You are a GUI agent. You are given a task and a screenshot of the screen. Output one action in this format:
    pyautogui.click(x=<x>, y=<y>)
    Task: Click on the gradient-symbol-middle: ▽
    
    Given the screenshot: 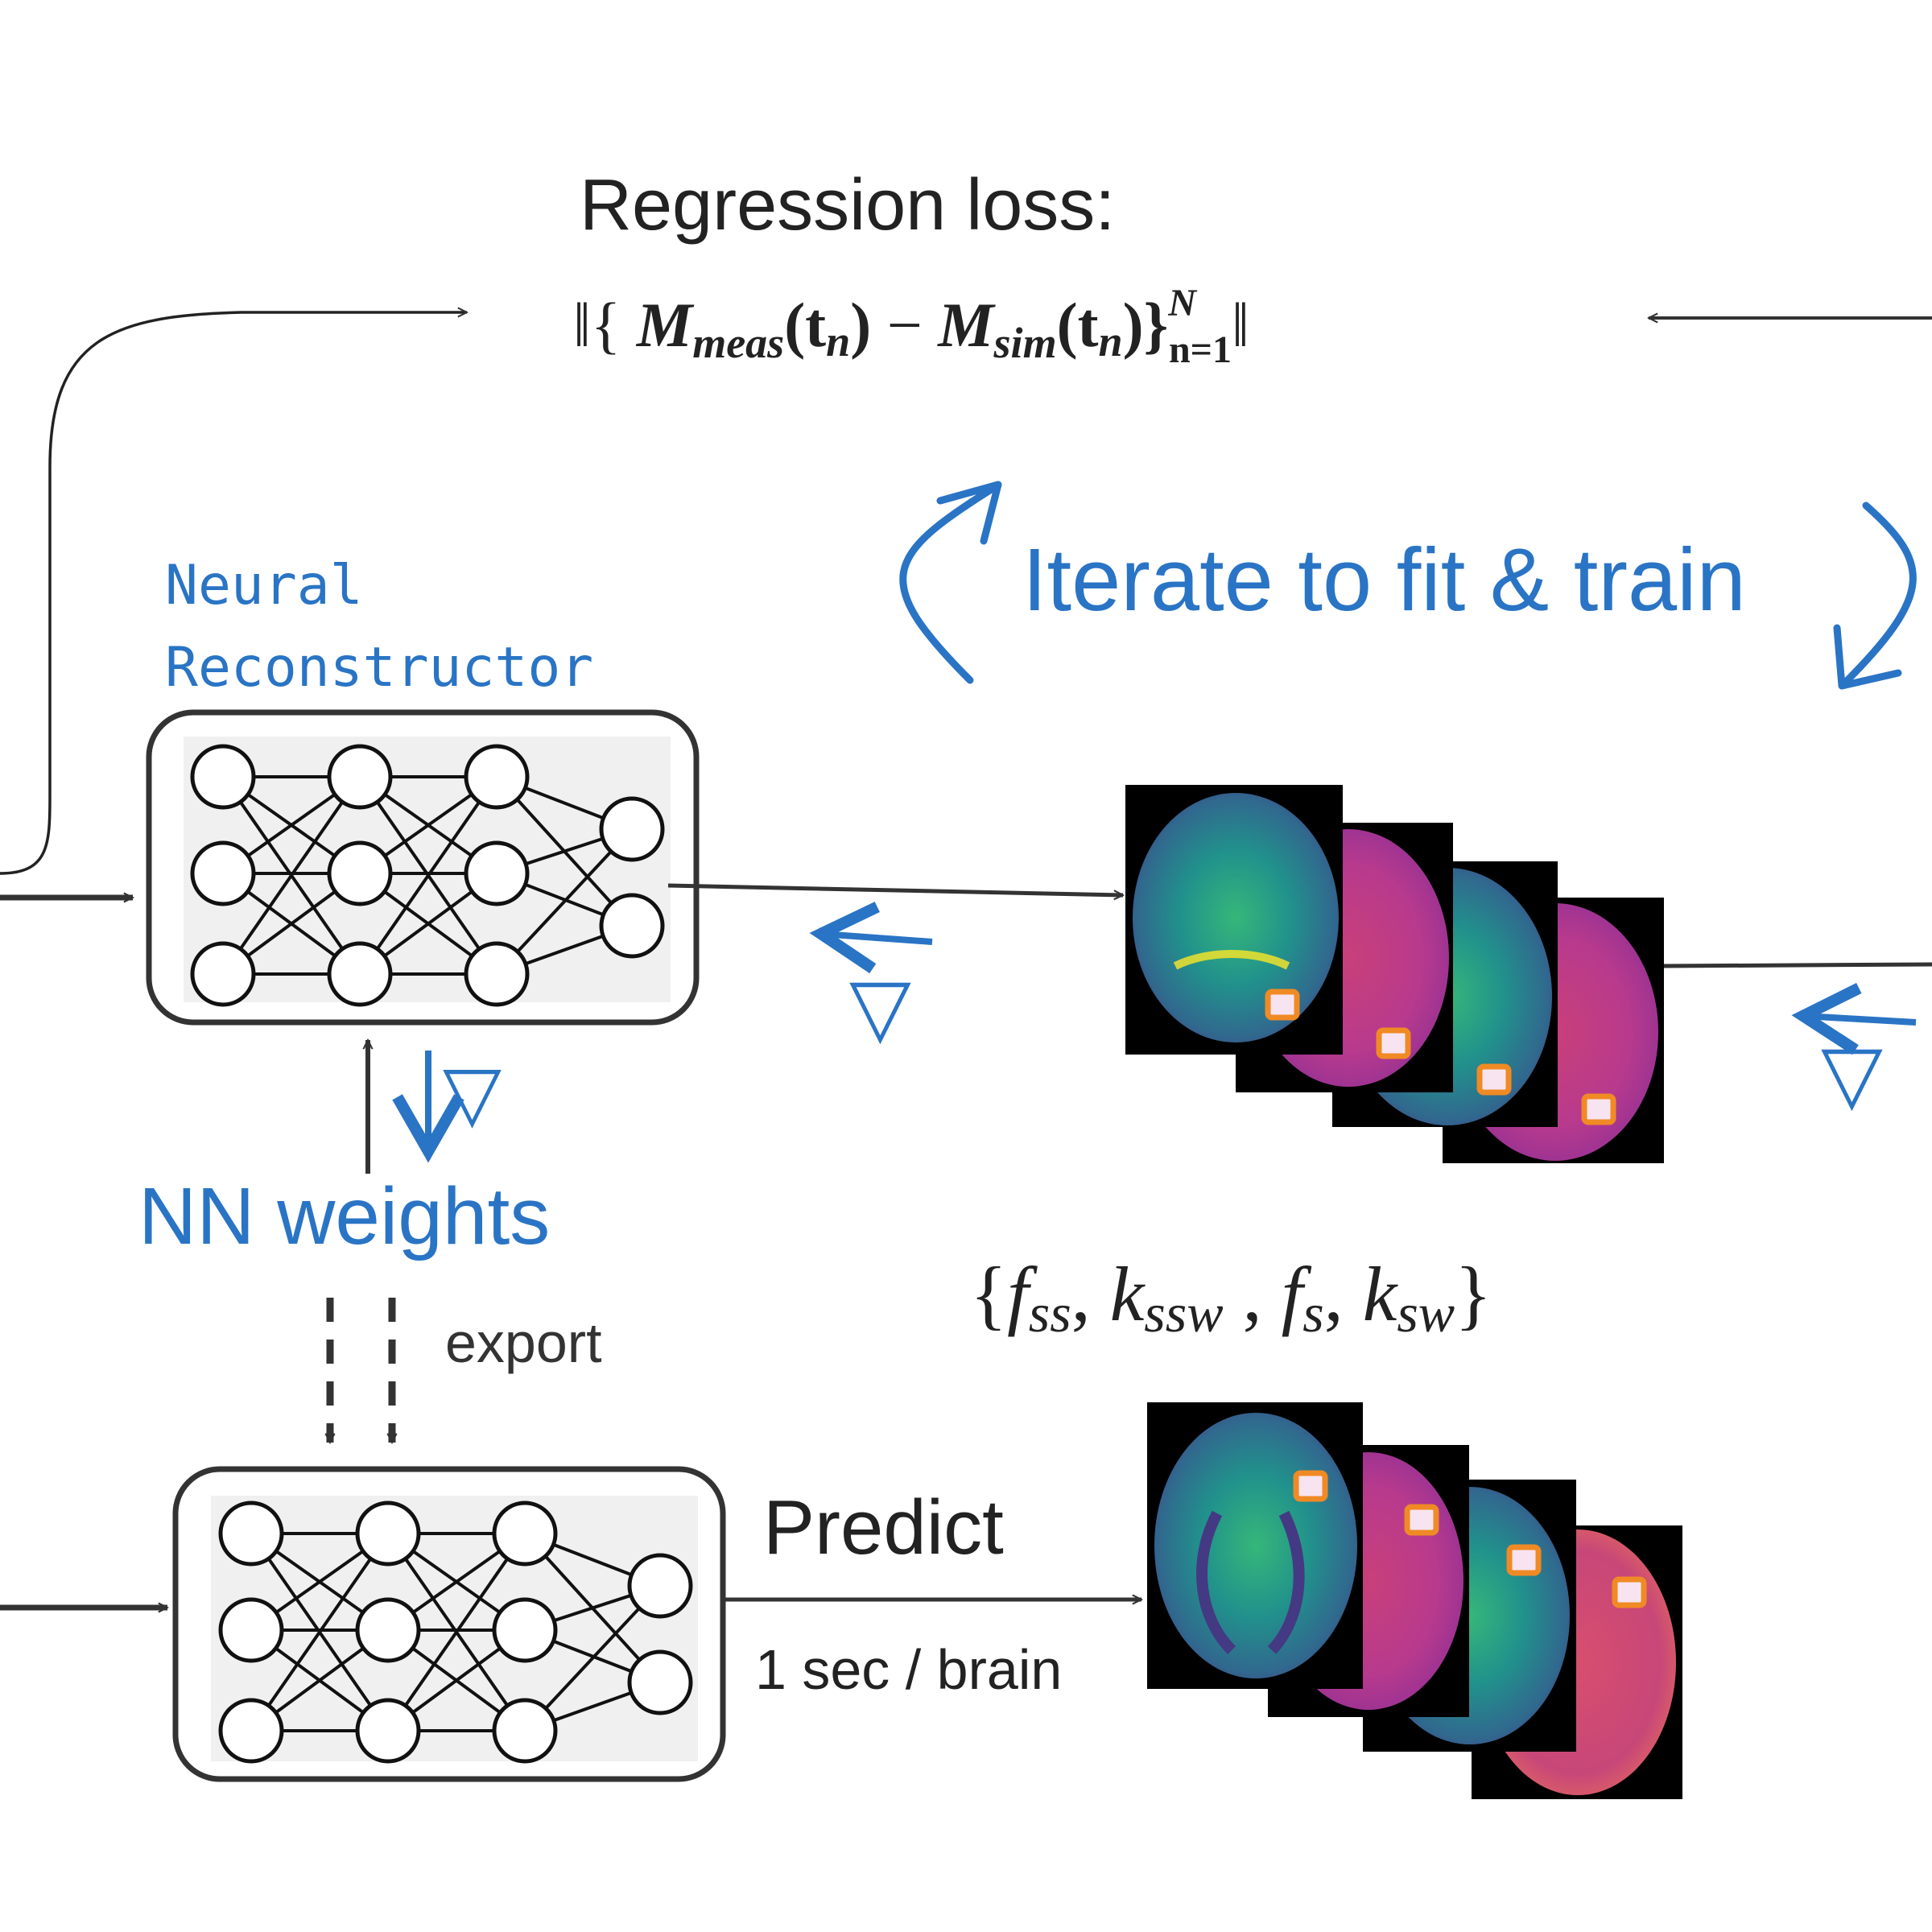 What is the action you would take?
    pyautogui.click(x=880, y=1007)
    